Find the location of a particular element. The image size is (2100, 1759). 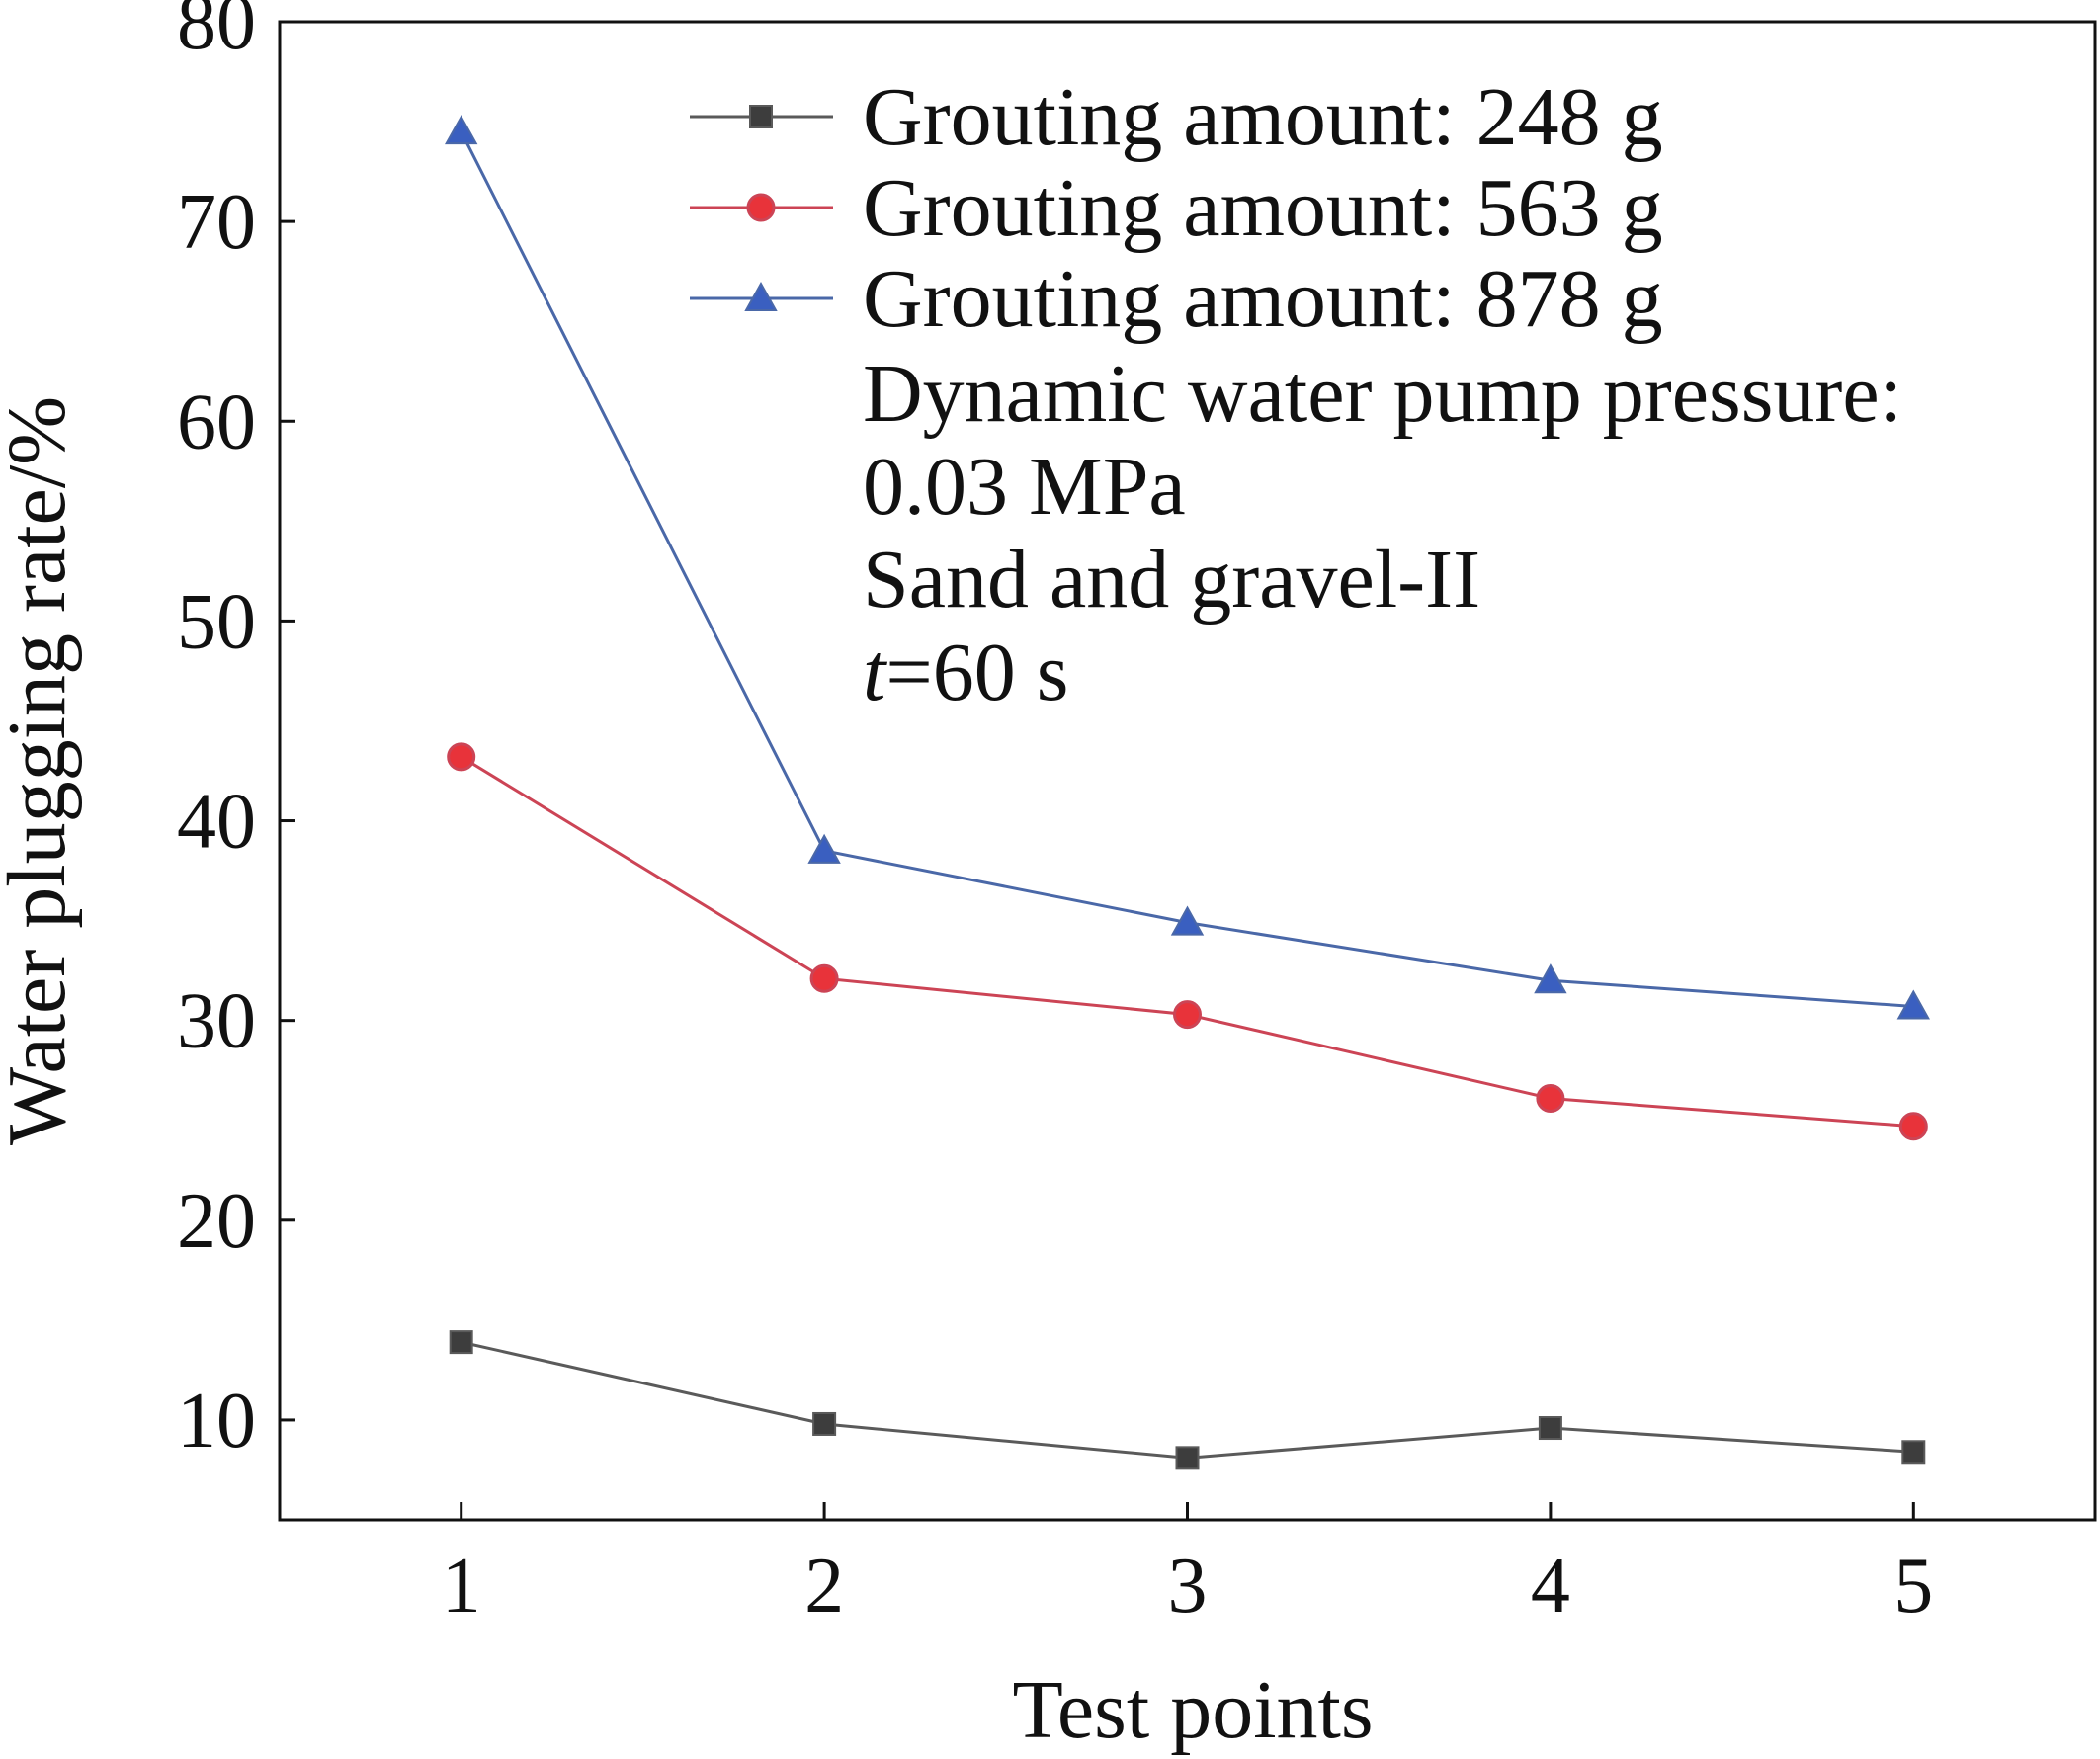

time-variable: t is located at coordinates (875, 672).